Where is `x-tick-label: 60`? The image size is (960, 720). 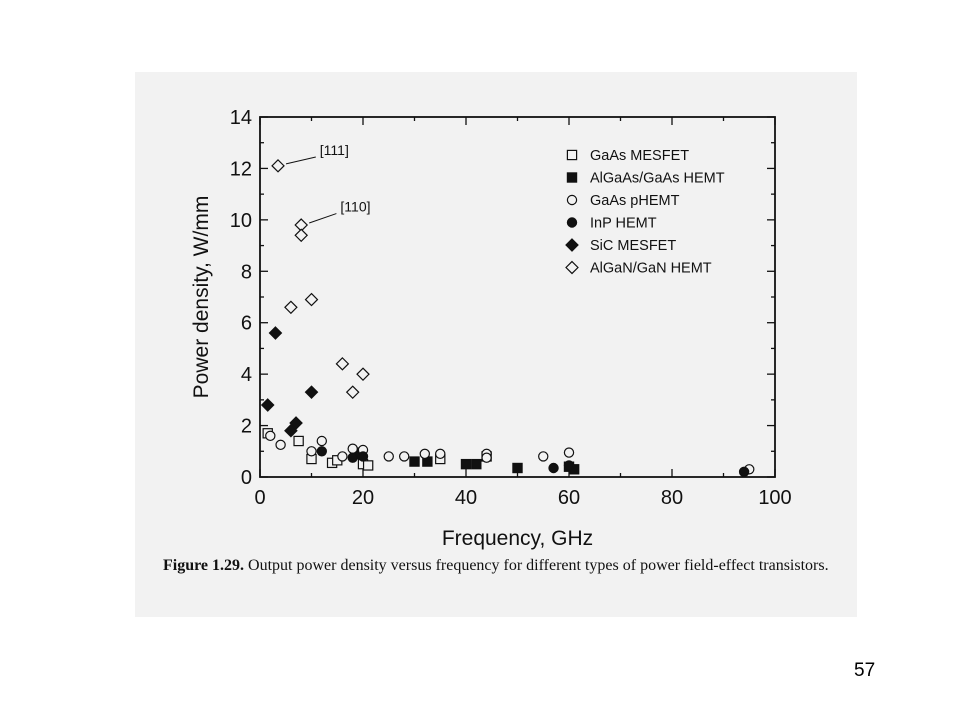
x-tick-label: 60 is located at coordinates (569, 498).